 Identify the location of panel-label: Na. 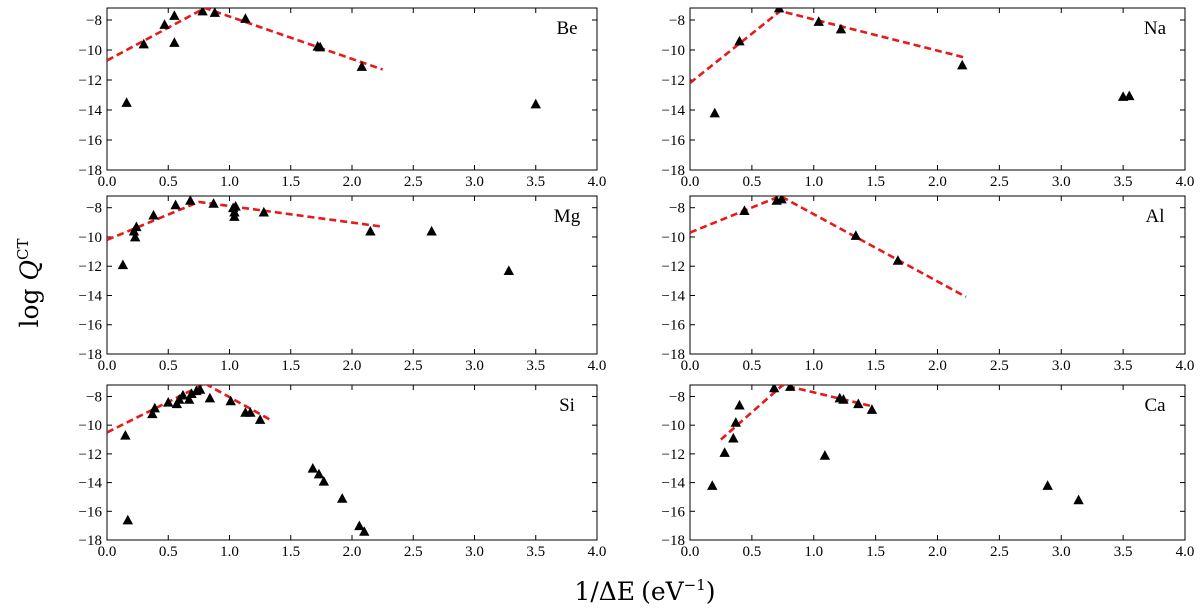
(1155, 28).